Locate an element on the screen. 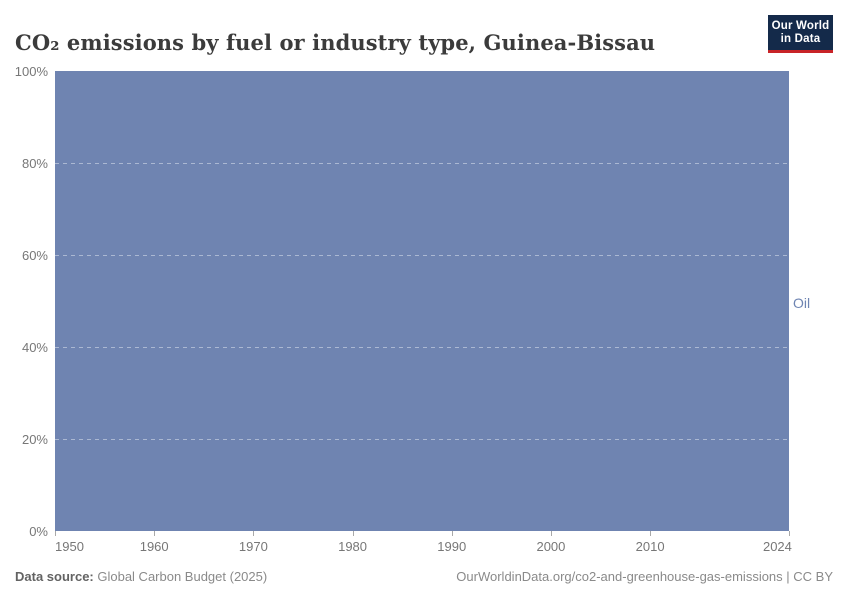 The width and height of the screenshot is (850, 600). x-axis-label: 1990 is located at coordinates (452, 546).